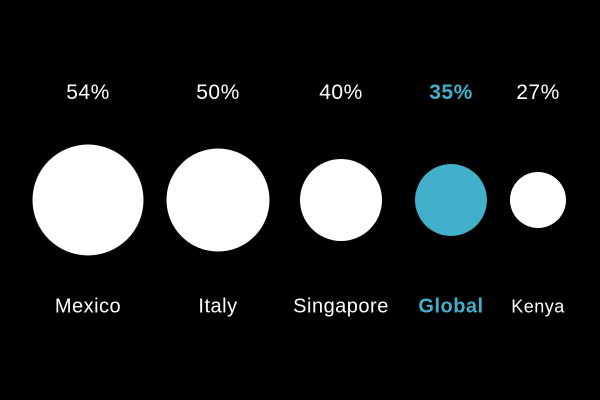 Image resolution: width=600 pixels, height=400 pixels. I want to click on bubble-circle-mexico, so click(88, 200).